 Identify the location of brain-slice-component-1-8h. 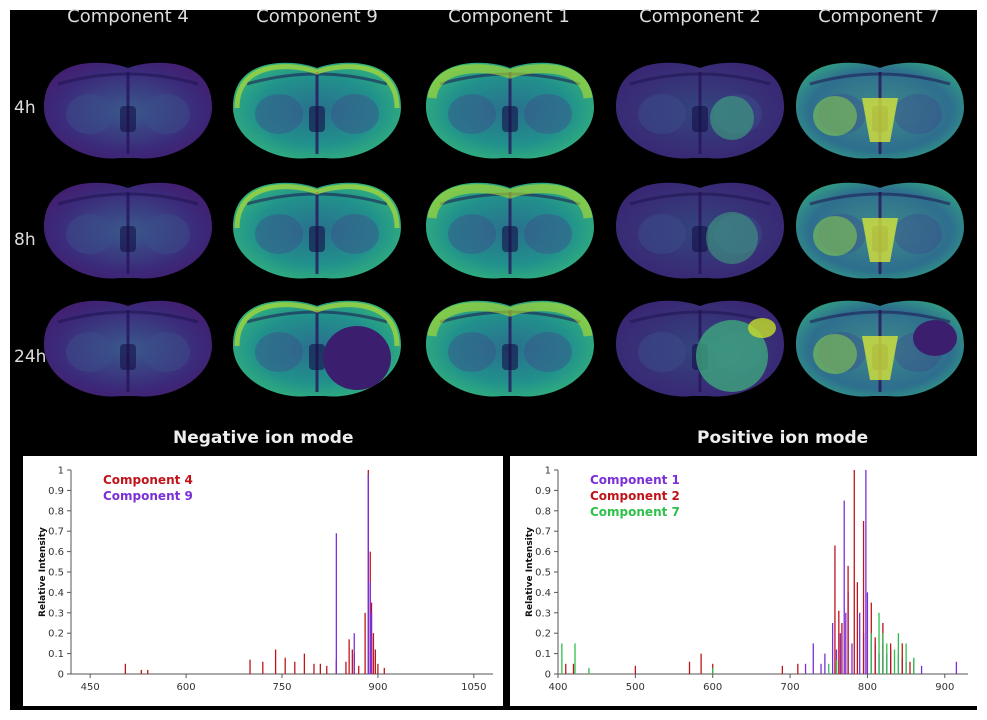
(510, 230).